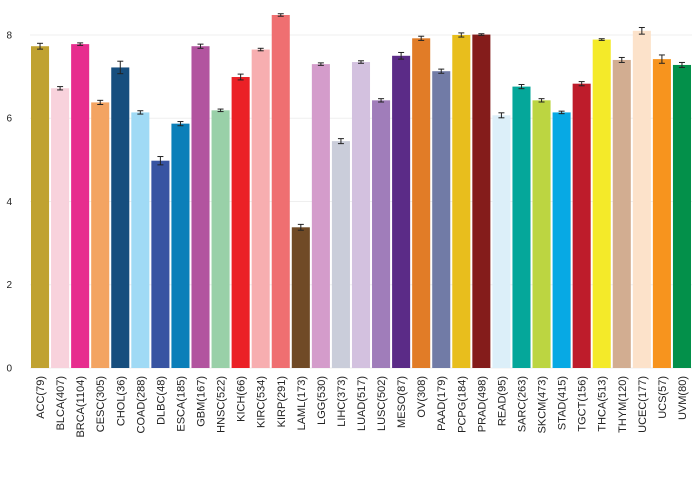  I want to click on bar-ov, so click(421, 203).